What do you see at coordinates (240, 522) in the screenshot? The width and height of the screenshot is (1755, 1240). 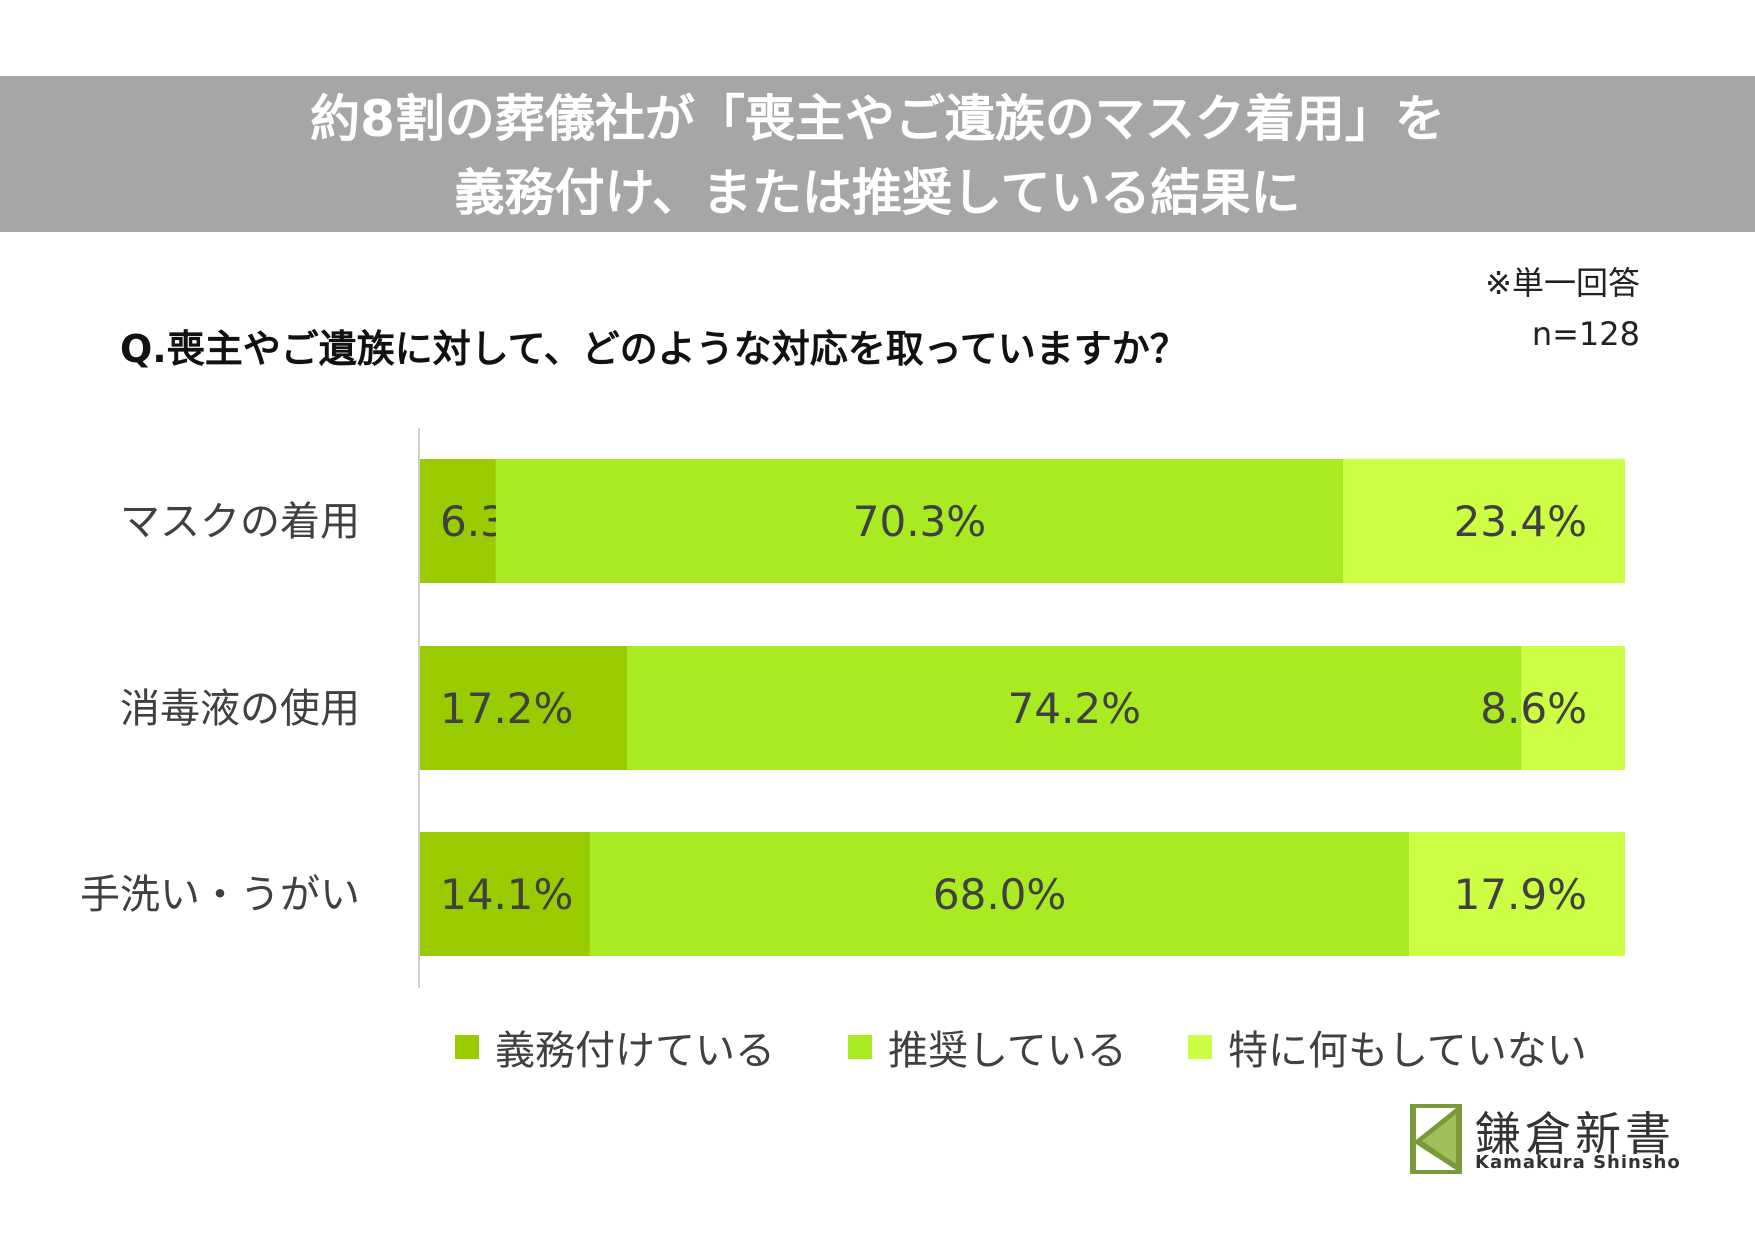 I see `category-label: マスクの着用` at bounding box center [240, 522].